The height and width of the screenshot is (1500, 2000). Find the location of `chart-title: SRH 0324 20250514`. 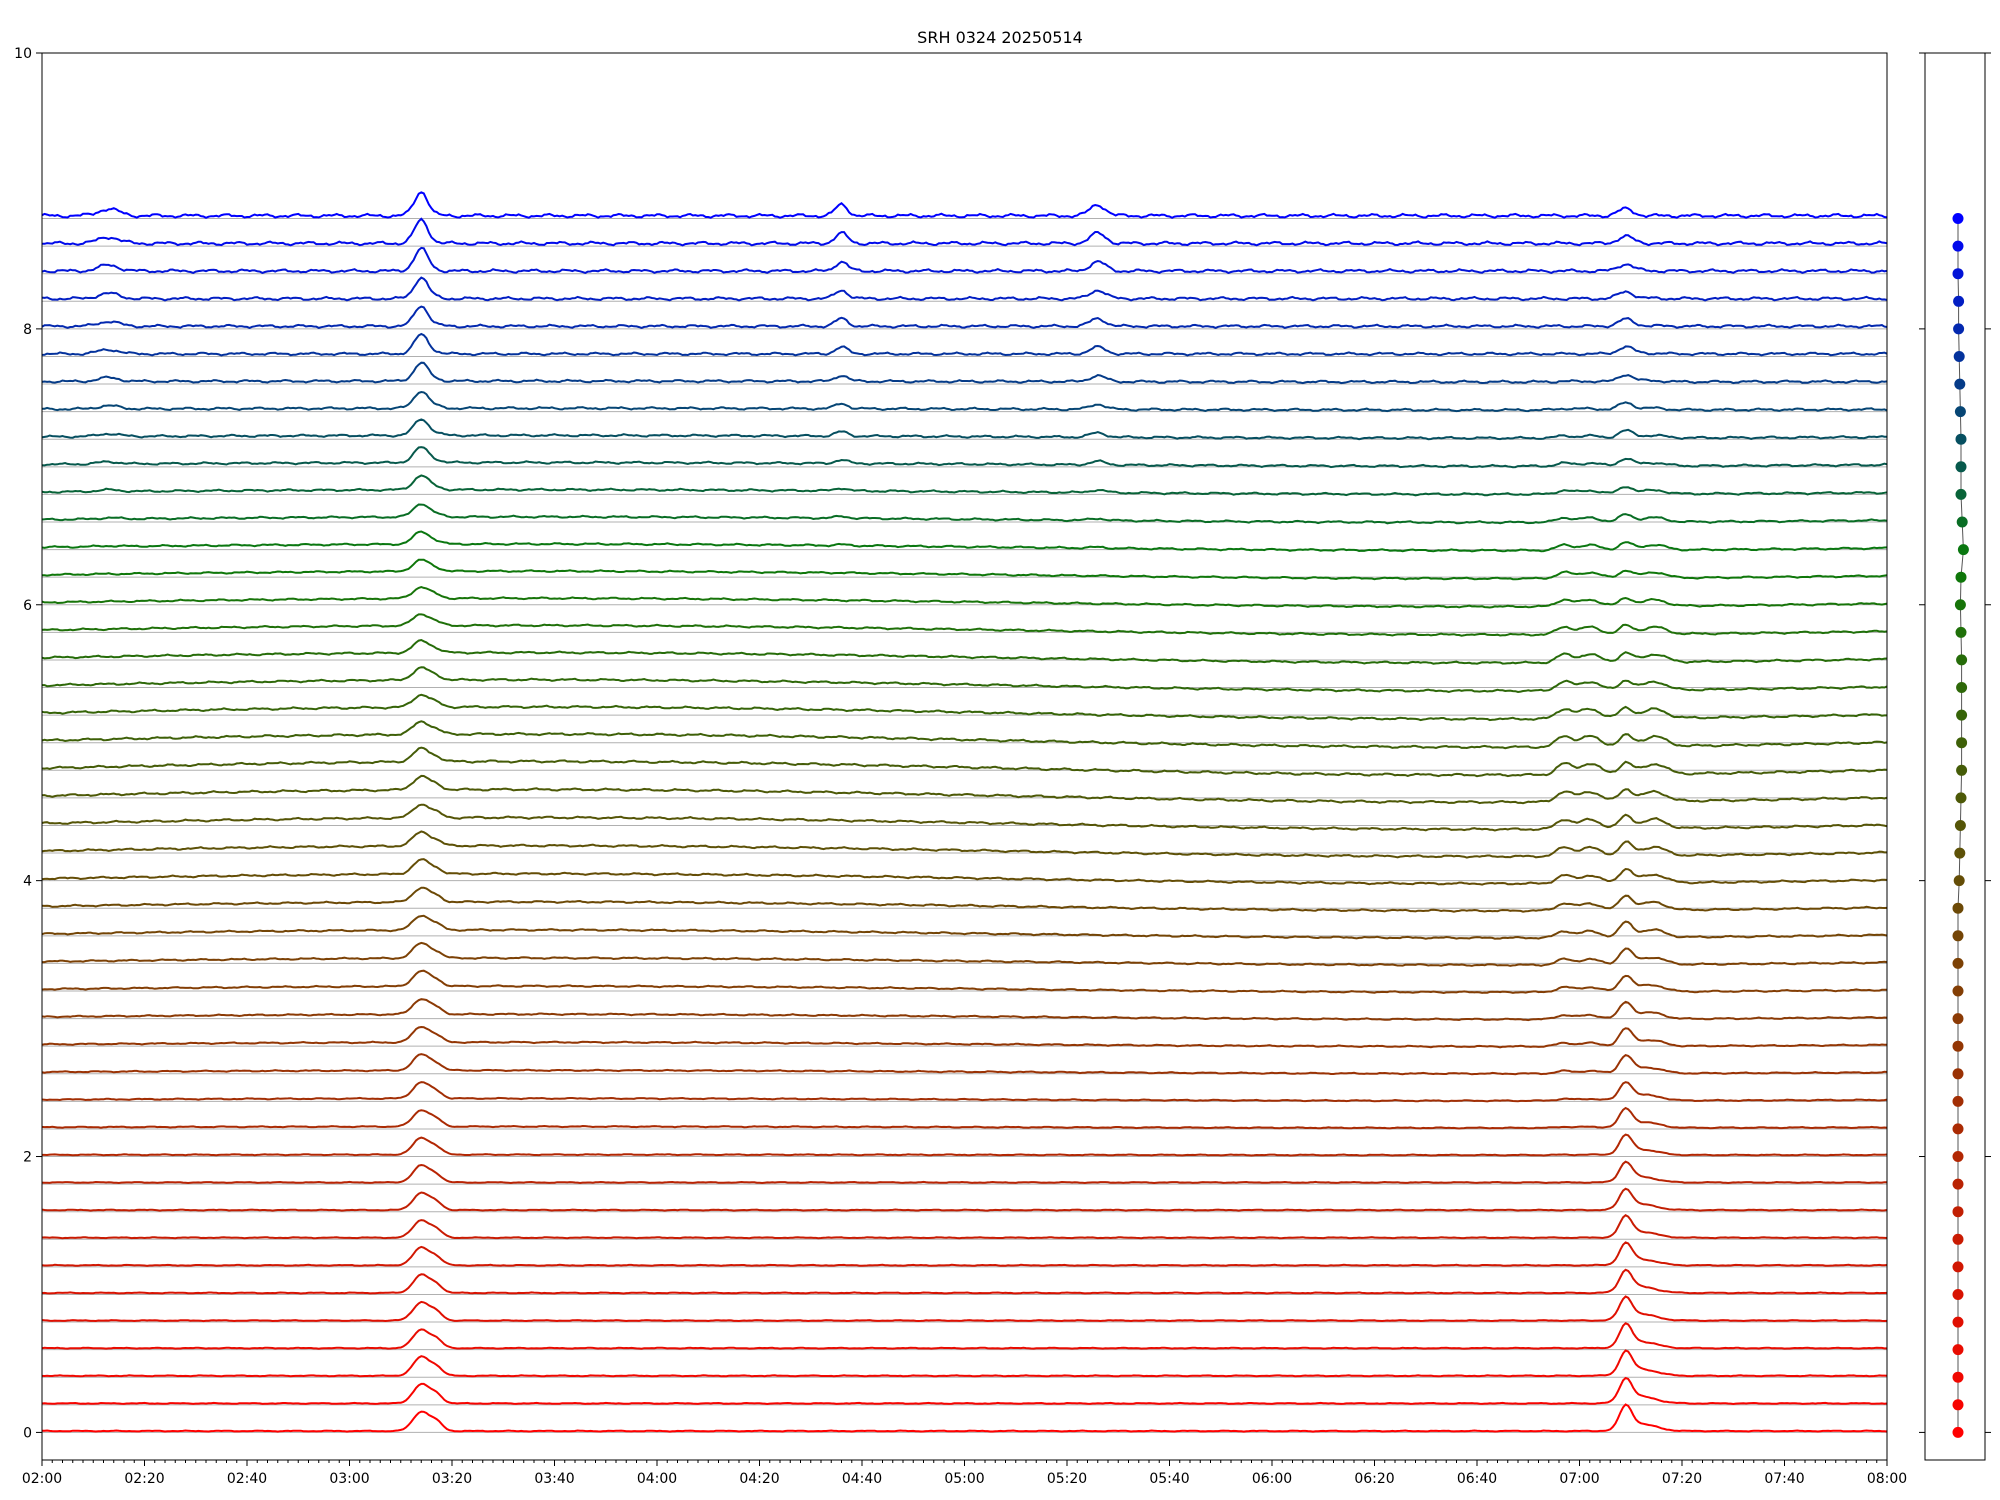

chart-title: SRH 0324 20250514 is located at coordinates (1000, 37).